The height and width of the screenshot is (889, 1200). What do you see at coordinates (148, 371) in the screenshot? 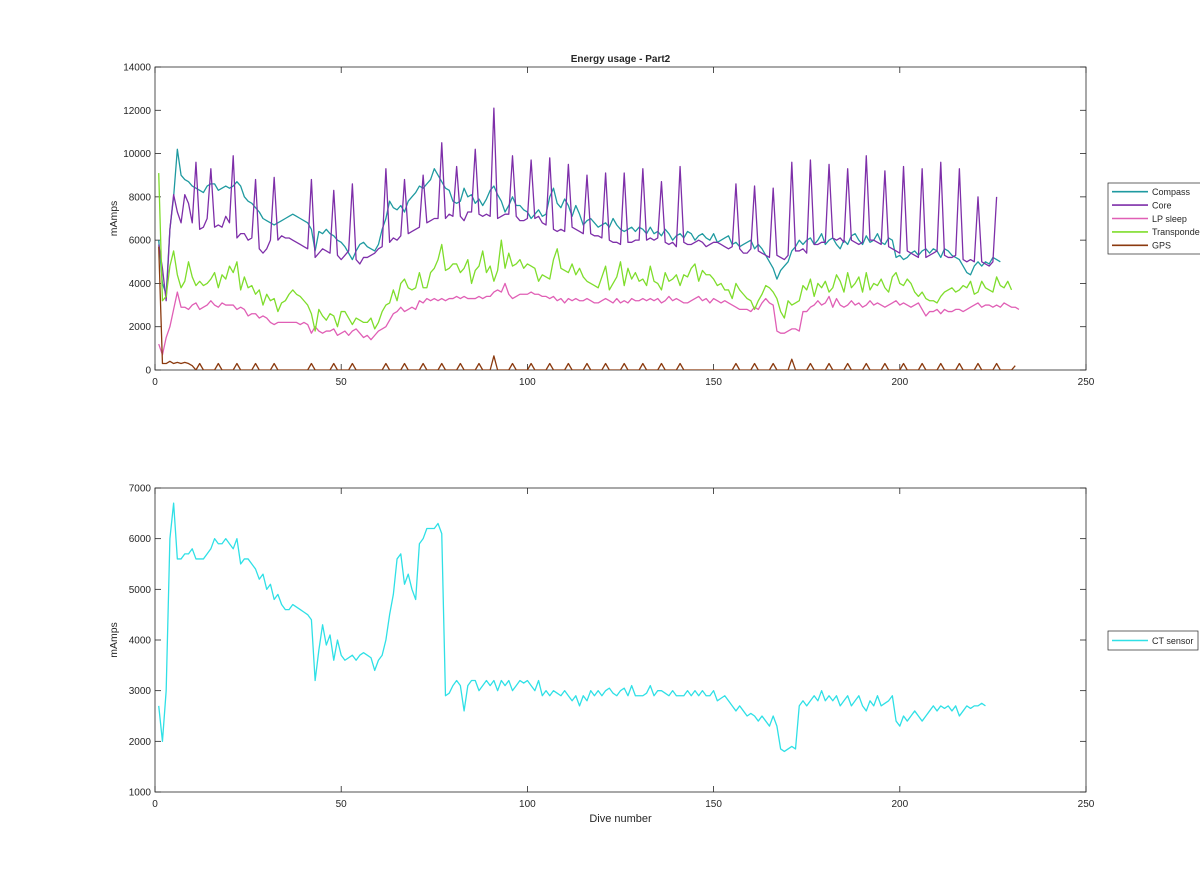
I see `y-tick-label: 0` at bounding box center [148, 371].